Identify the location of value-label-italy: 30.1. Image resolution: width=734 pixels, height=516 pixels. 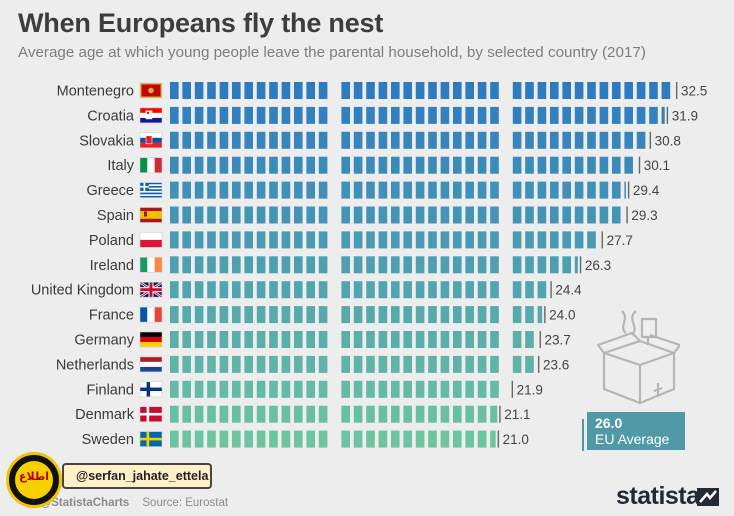
(657, 165).